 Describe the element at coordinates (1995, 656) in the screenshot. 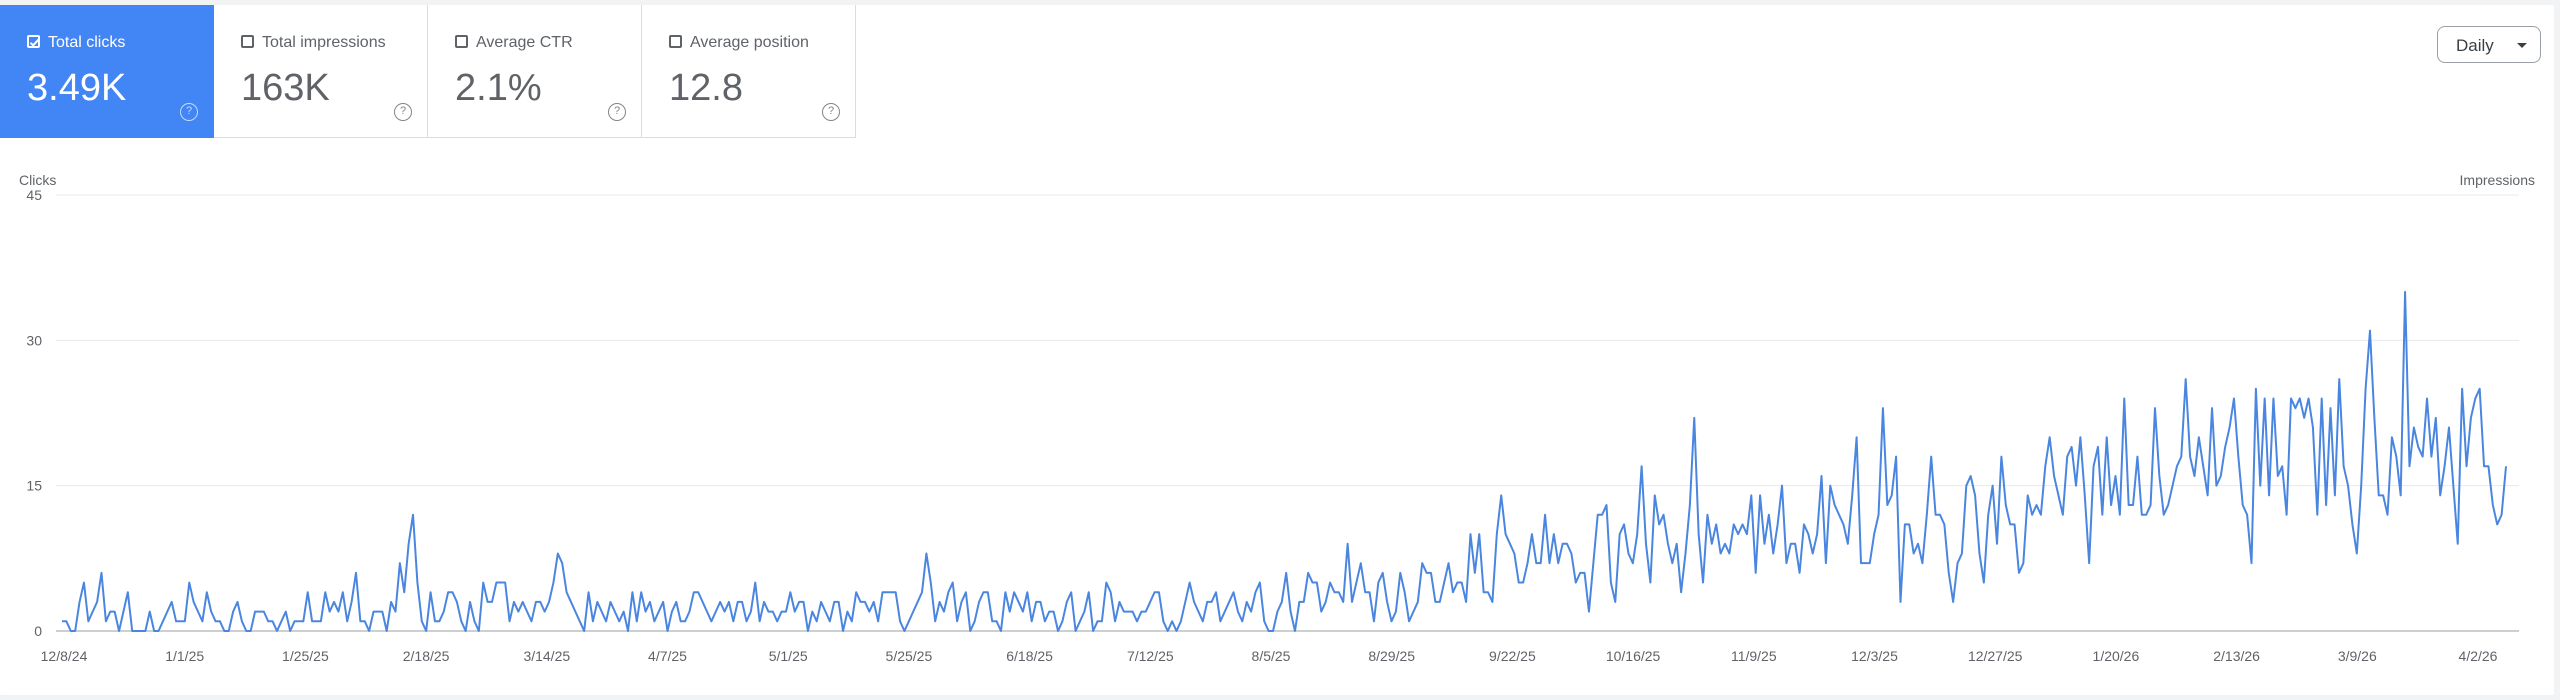

I see `x-tick-label: 12/27/25` at that location.